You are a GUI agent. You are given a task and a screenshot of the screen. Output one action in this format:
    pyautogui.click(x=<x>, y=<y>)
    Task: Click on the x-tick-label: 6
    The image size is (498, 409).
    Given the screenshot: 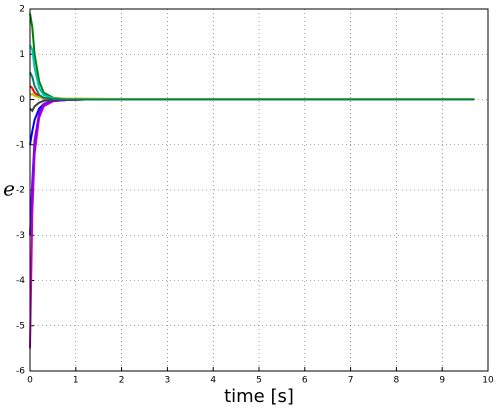 What is the action you would take?
    pyautogui.click(x=305, y=381)
    